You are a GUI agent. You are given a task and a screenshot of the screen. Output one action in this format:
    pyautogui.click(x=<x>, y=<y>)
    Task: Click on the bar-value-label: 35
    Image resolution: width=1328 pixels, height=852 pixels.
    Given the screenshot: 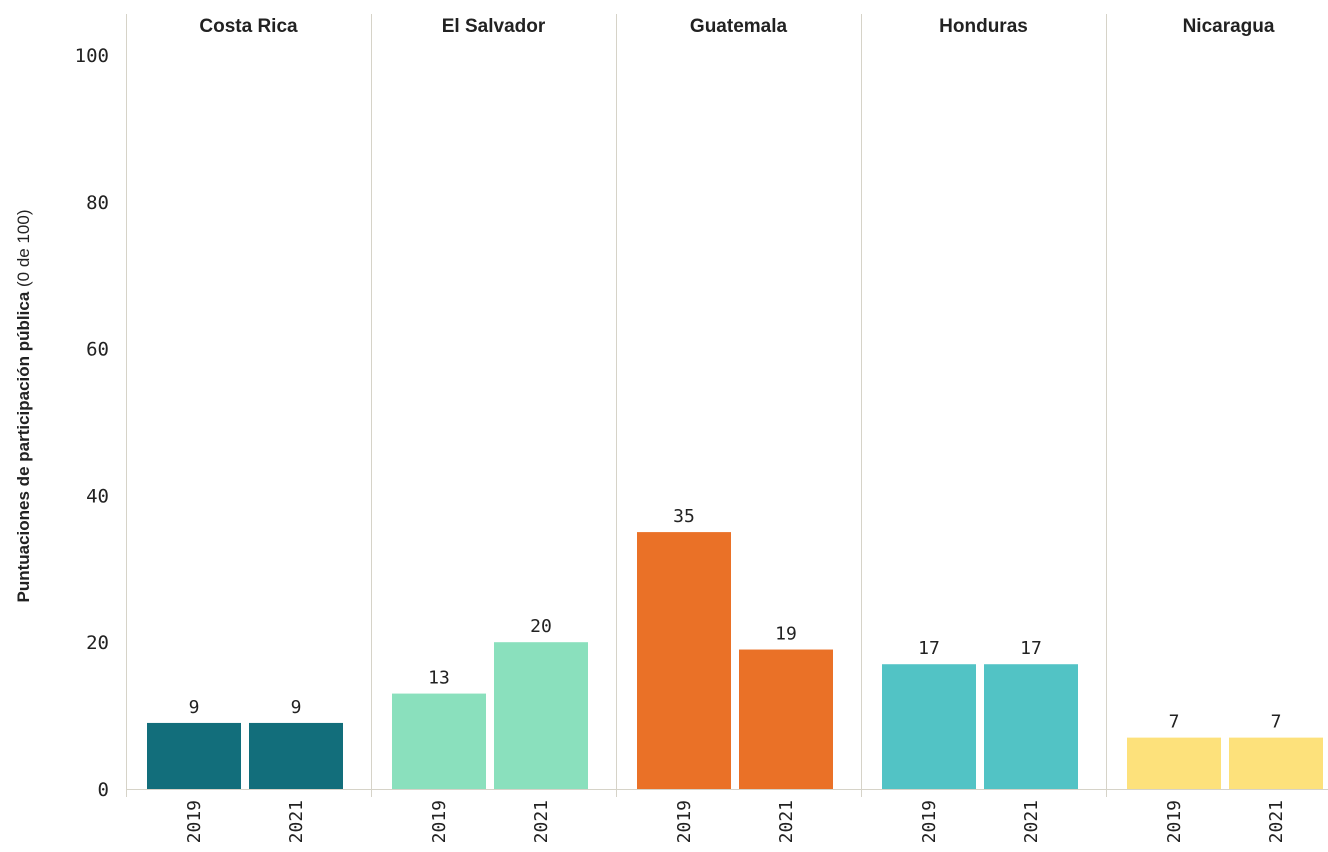 What is the action you would take?
    pyautogui.click(x=684, y=516)
    